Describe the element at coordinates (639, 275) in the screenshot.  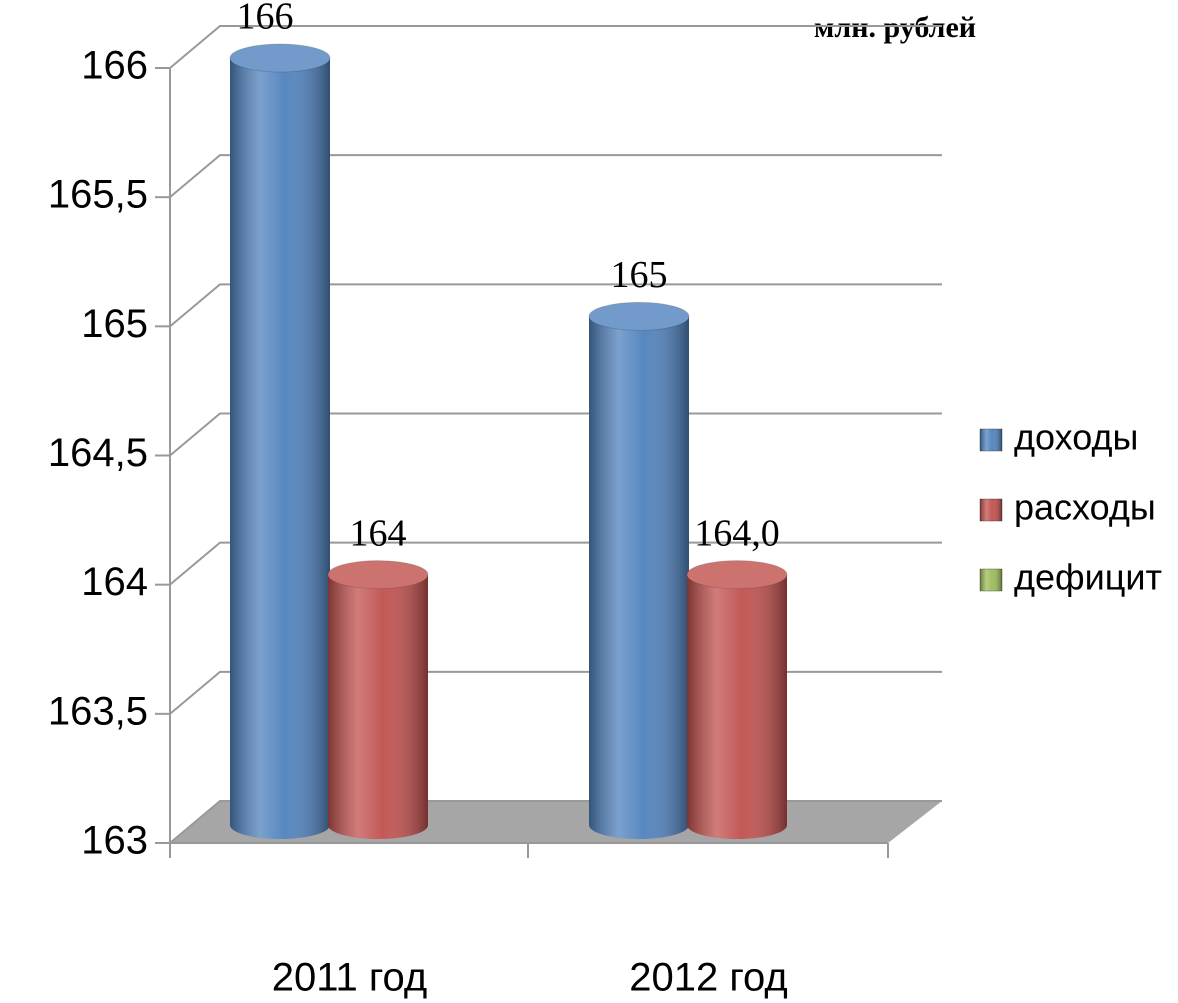
I see `value-label: 165` at that location.